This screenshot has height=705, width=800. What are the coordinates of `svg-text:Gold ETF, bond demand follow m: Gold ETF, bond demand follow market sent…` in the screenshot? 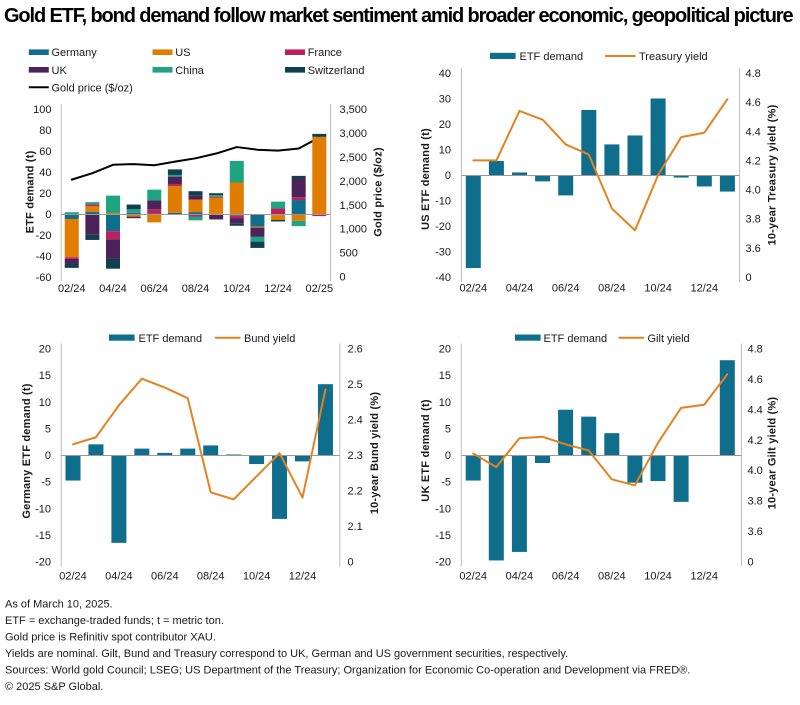 It's located at (398, 16).